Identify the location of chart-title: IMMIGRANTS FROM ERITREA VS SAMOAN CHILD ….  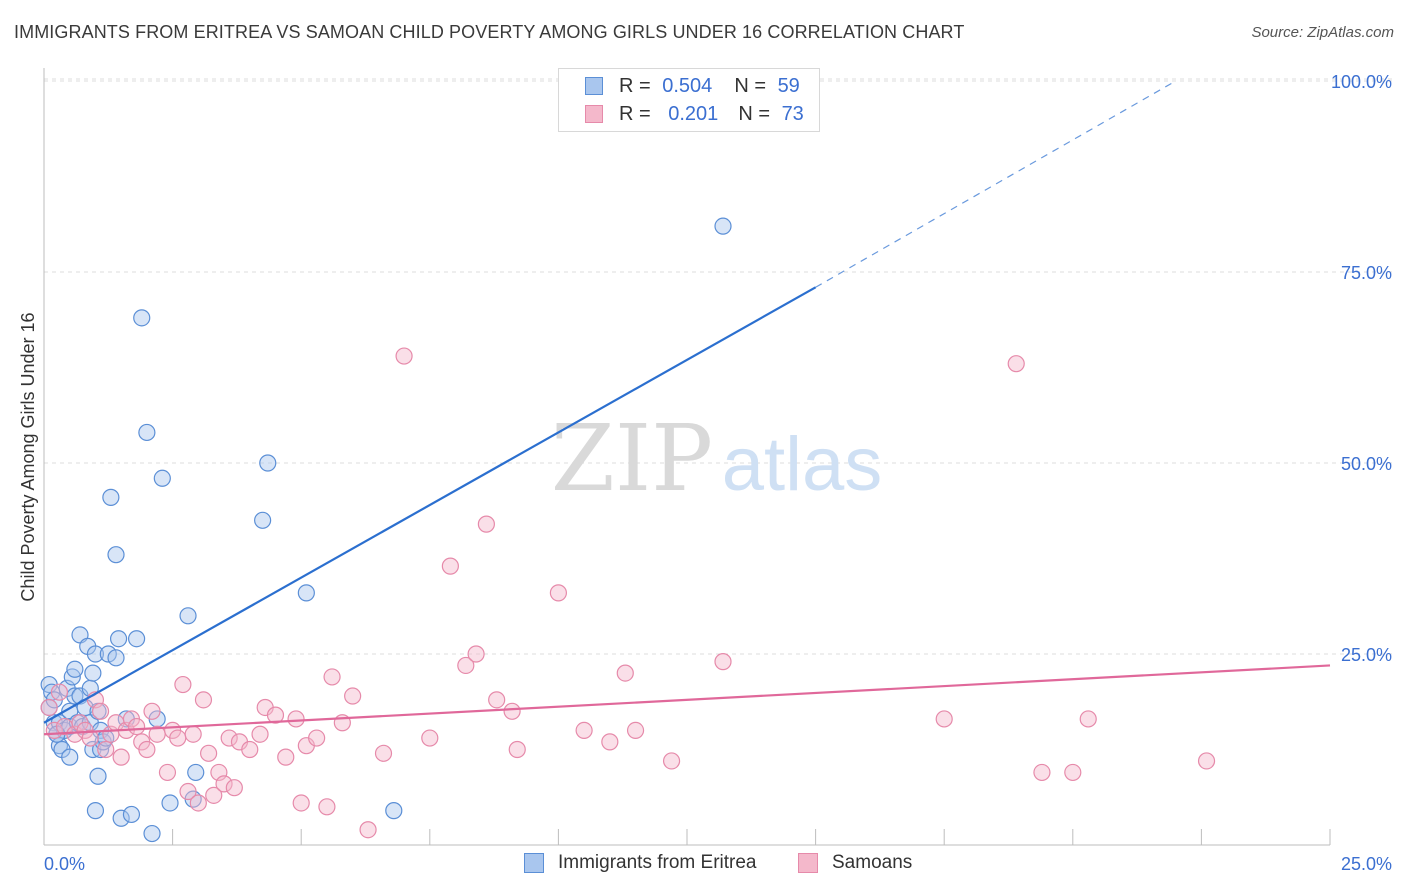
(489, 32).